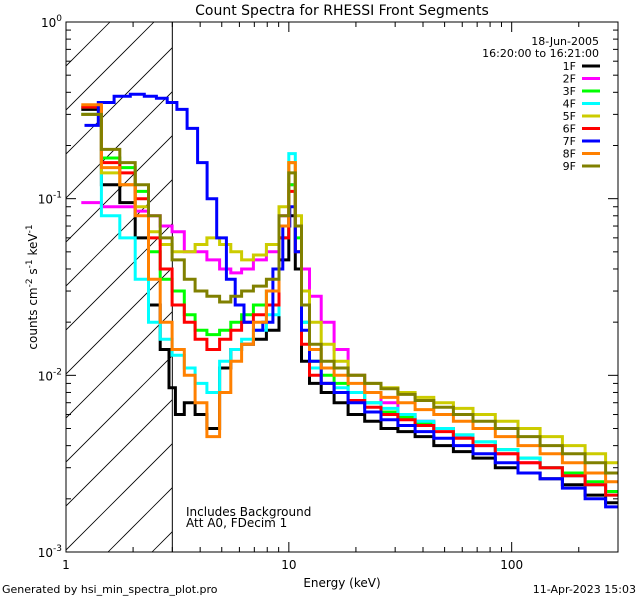 Image resolution: width=640 pixels, height=600 pixels. What do you see at coordinates (248, 512) in the screenshot?
I see `annotation-background: Includes Background` at bounding box center [248, 512].